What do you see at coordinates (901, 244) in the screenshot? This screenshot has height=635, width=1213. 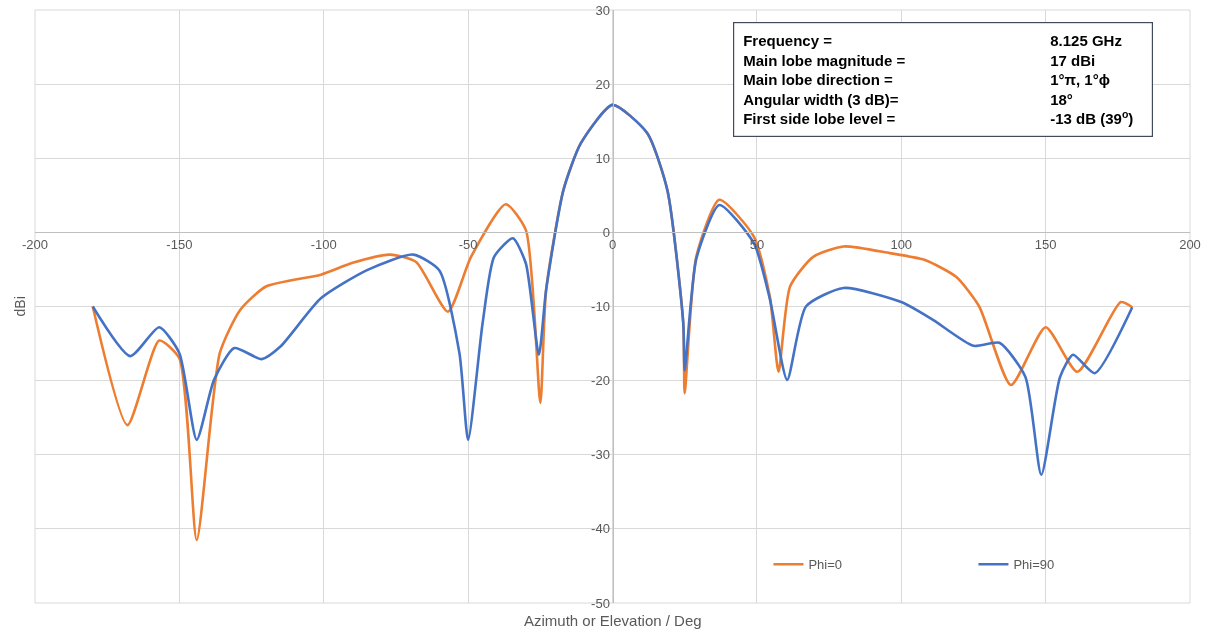 I see `x-tick-label: 100` at bounding box center [901, 244].